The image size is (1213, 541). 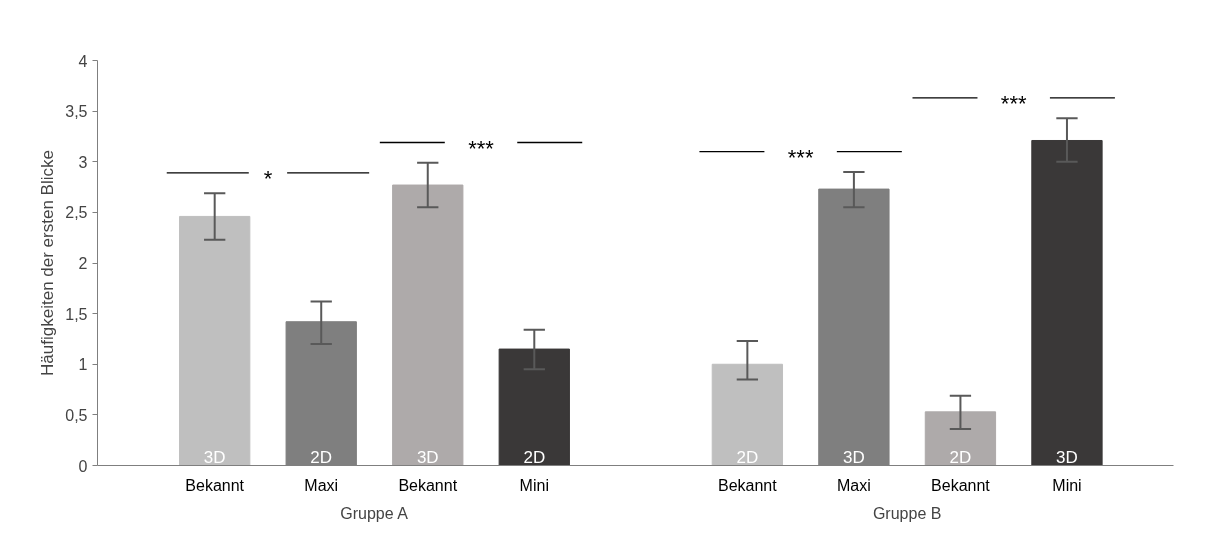 What do you see at coordinates (76, 415) in the screenshot?
I see `y-tick-label: 0,5` at bounding box center [76, 415].